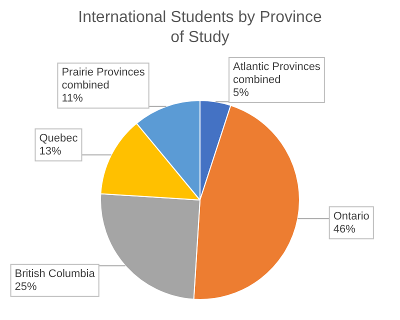 This screenshot has height=320, width=400. Describe the element at coordinates (241, 93) in the screenshot. I see `data-label: 5%` at that location.